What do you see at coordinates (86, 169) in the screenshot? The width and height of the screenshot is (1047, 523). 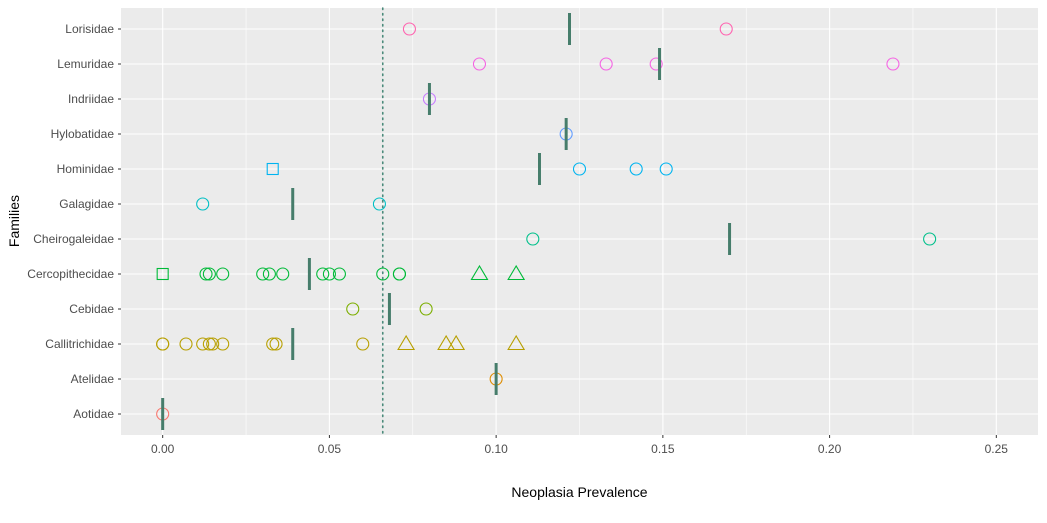 I see `y-tick-label: Hominidae` at bounding box center [86, 169].